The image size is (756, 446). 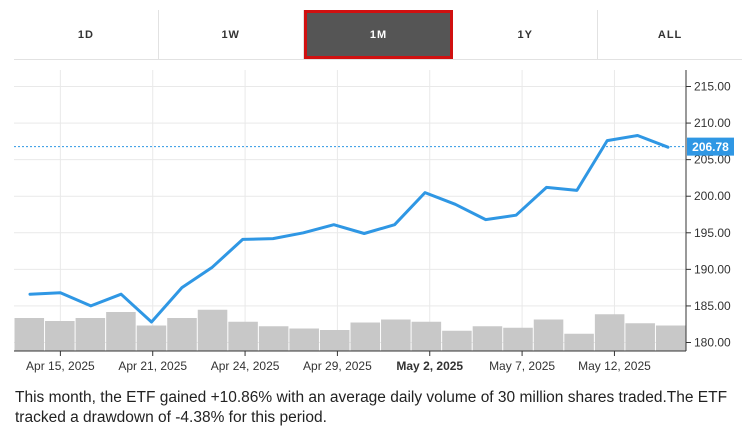 I want to click on tab-1d: 1D, so click(x=86, y=34).